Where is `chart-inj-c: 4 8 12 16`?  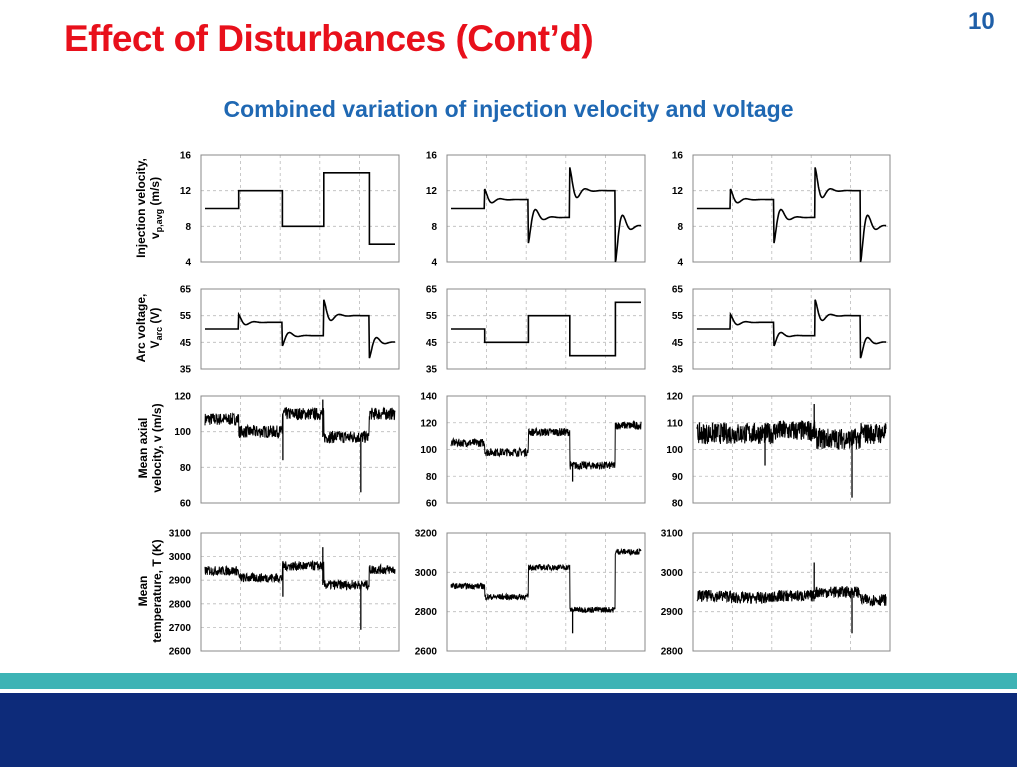 chart-inj-c: 4 8 12 16 is located at coordinates (781, 210).